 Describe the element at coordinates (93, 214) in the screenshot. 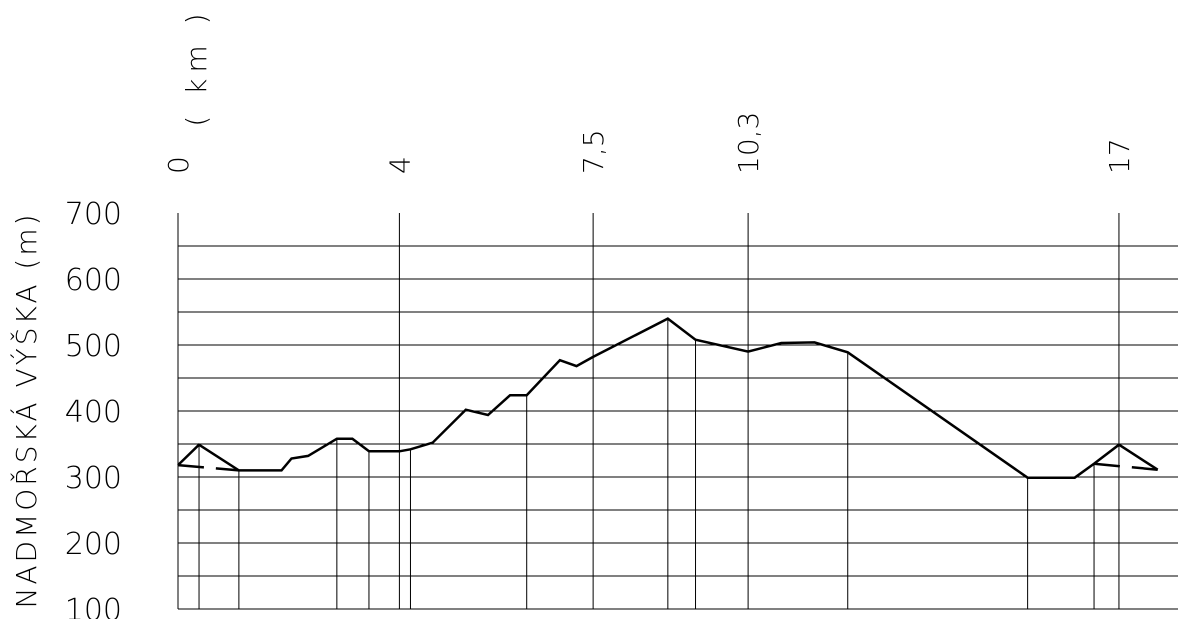

I see `y-tick-label-700: 700` at that location.